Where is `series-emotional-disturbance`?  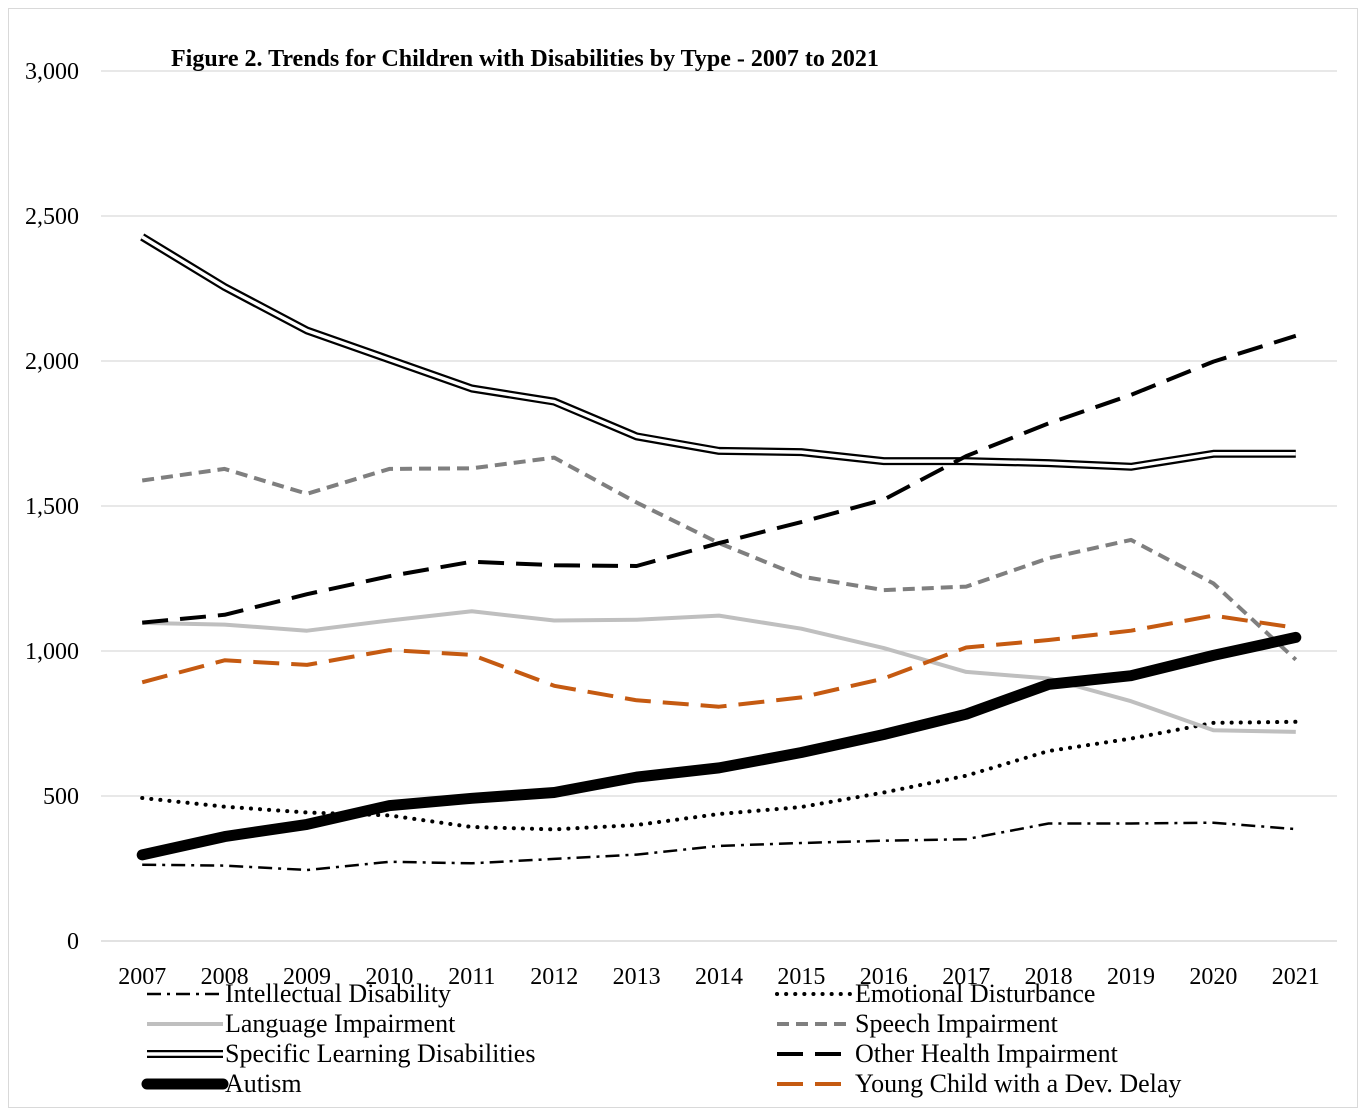
series-emotional-disturbance is located at coordinates (719, 775).